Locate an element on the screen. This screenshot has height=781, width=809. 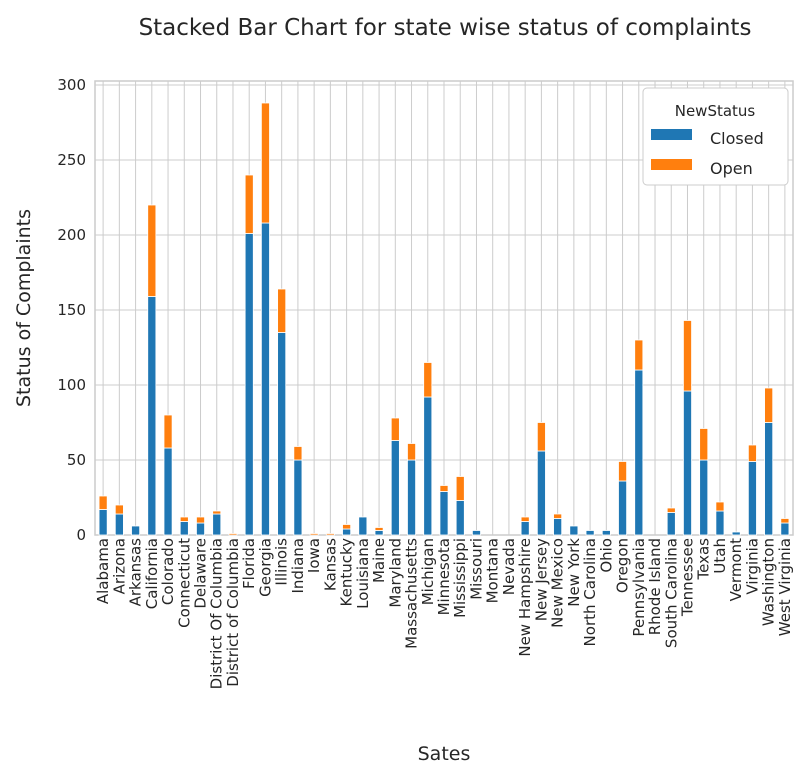
y-tick-label: 100 is located at coordinates (71, 385).